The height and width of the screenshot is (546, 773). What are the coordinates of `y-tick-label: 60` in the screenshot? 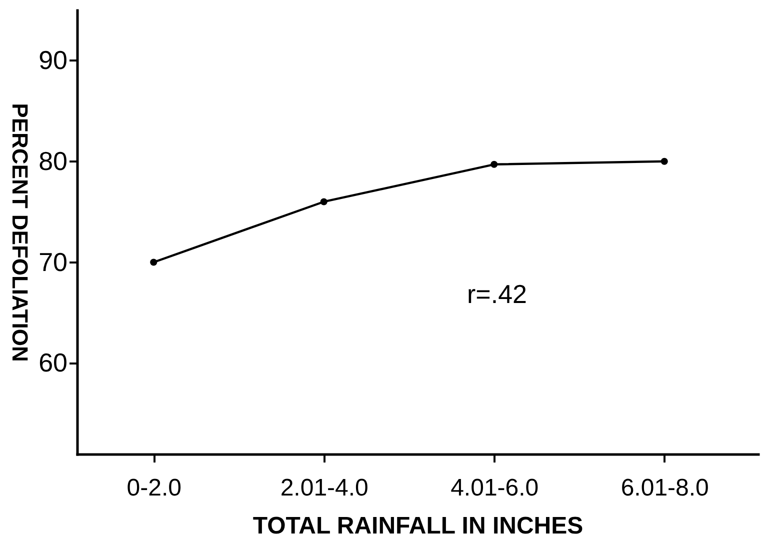 It's located at (53, 363).